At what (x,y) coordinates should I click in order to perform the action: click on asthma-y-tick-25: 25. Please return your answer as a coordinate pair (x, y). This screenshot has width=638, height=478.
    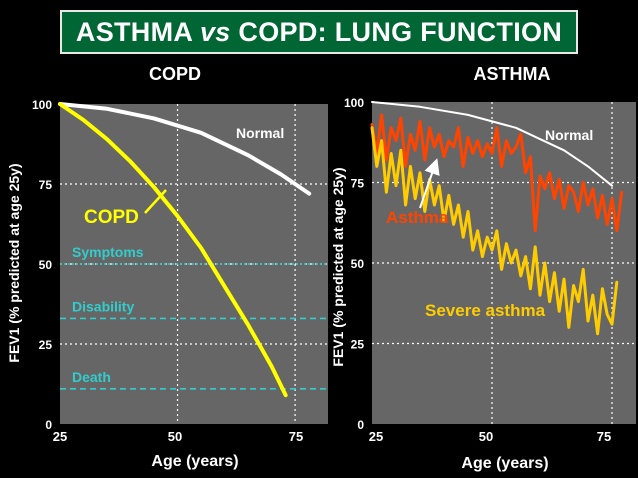
    Looking at the image, I should click on (358, 345).